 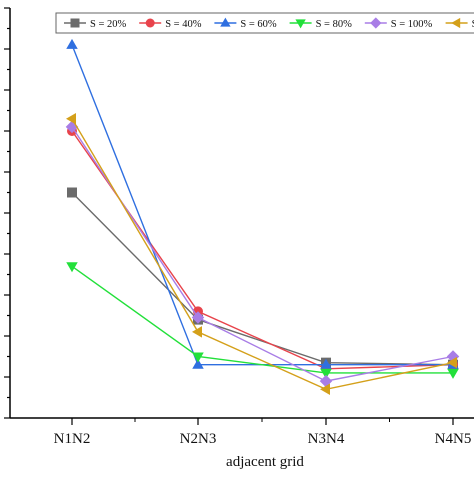 I want to click on legend-item: S = 100%, so click(x=398, y=23).